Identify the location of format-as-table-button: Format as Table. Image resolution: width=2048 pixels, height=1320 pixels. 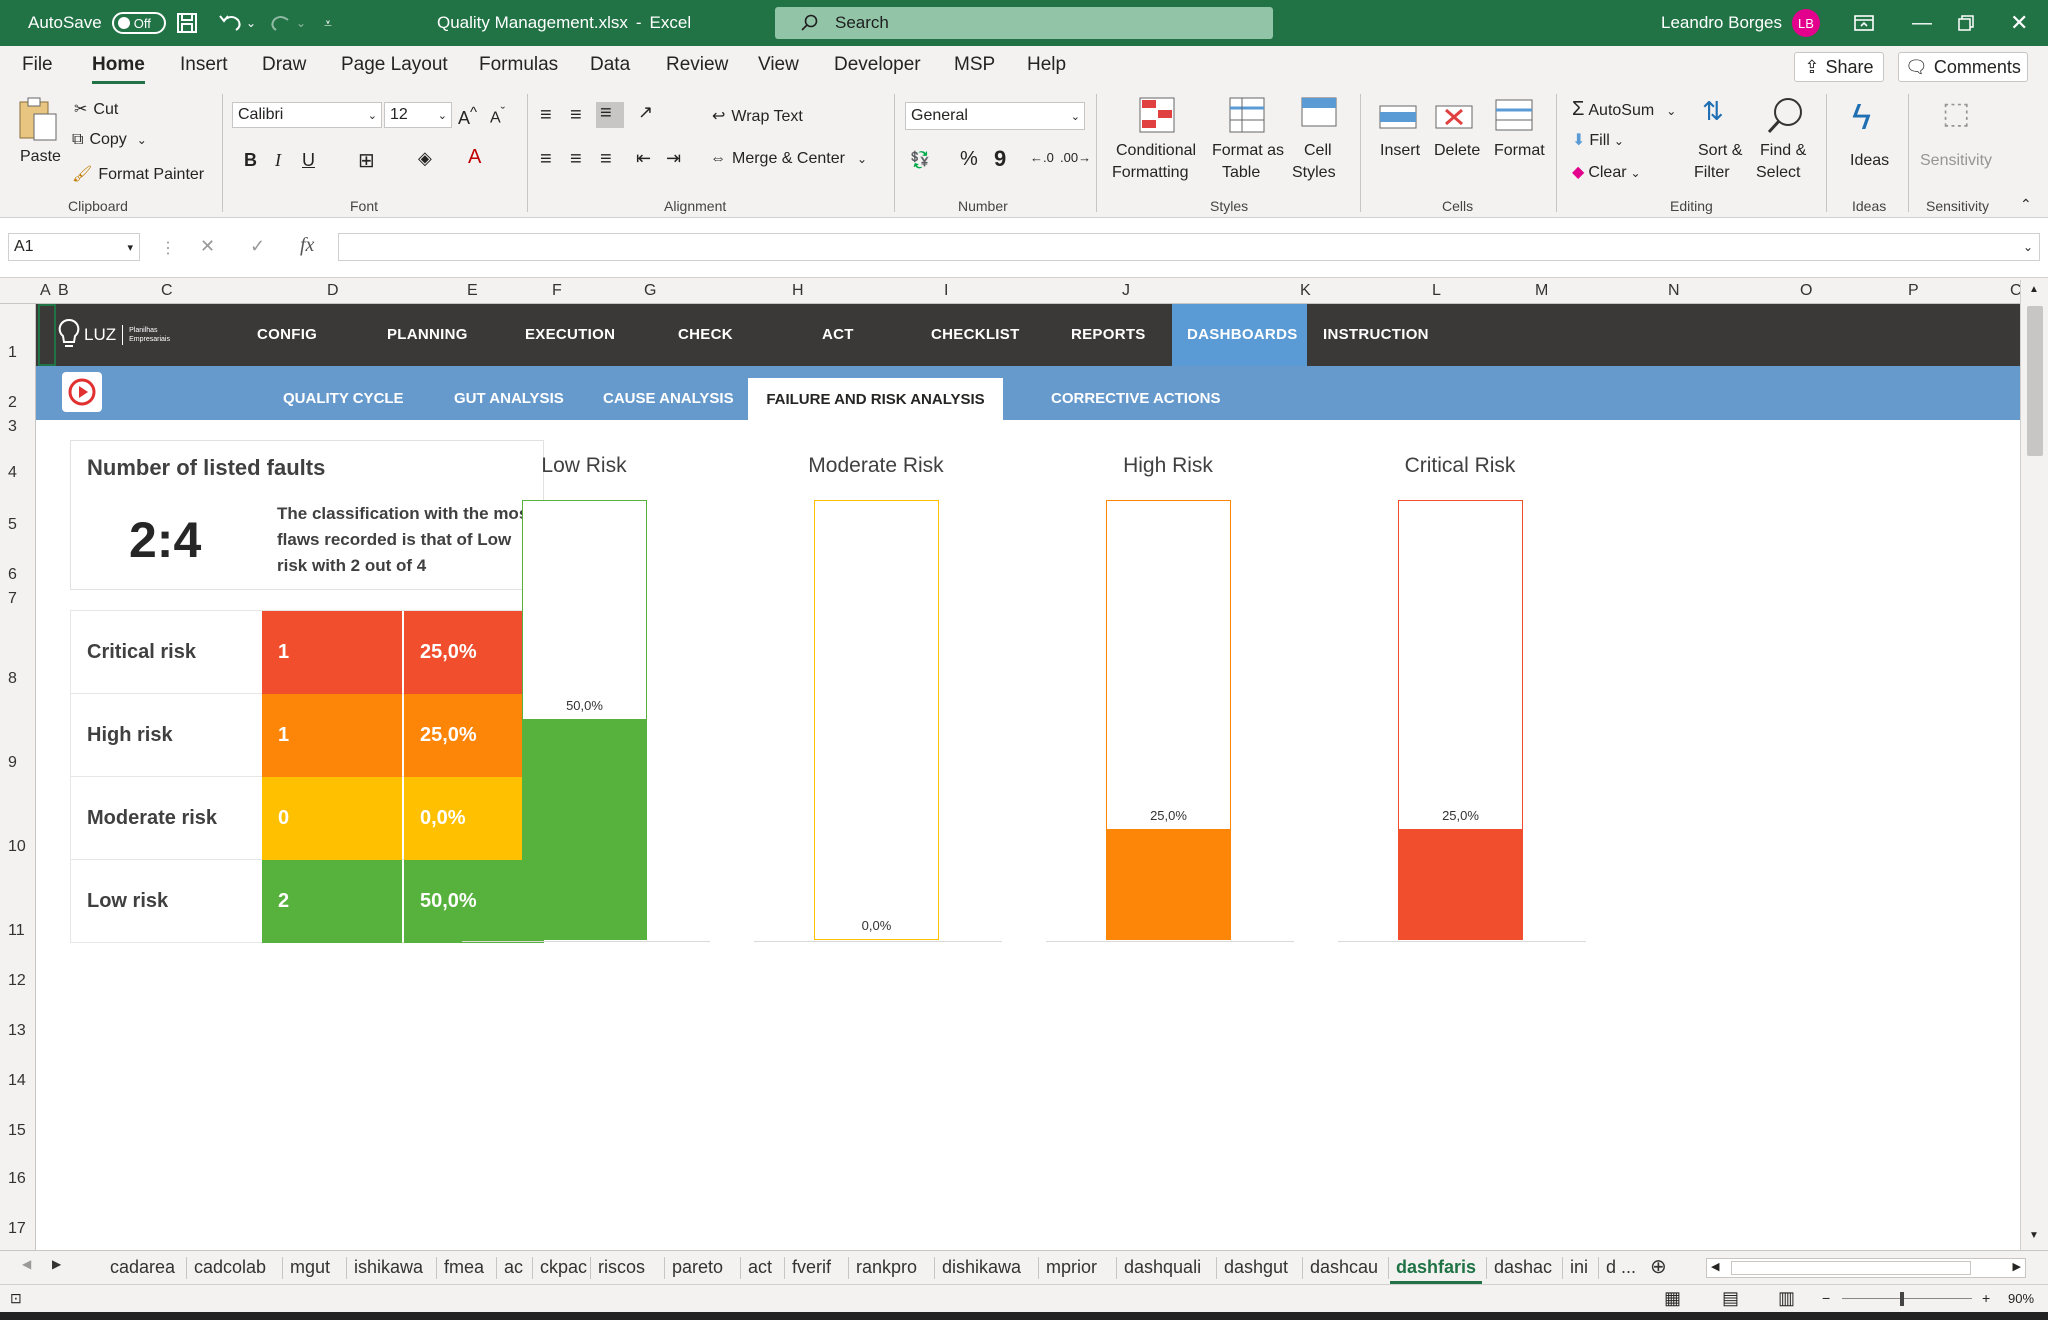
(1250, 146).